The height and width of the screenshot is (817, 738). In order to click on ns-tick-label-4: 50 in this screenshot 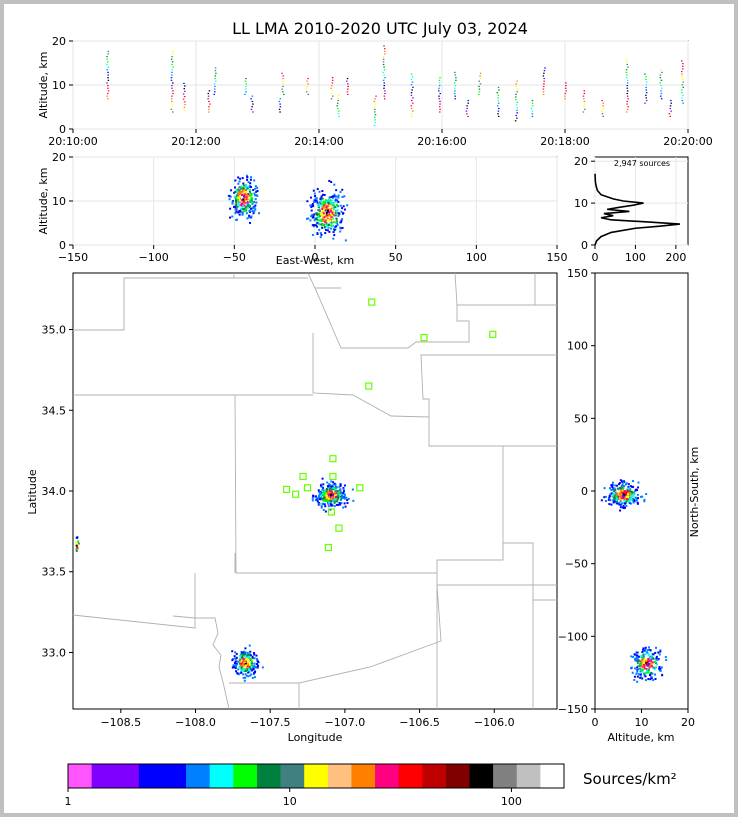, I will do `click(581, 418)`.